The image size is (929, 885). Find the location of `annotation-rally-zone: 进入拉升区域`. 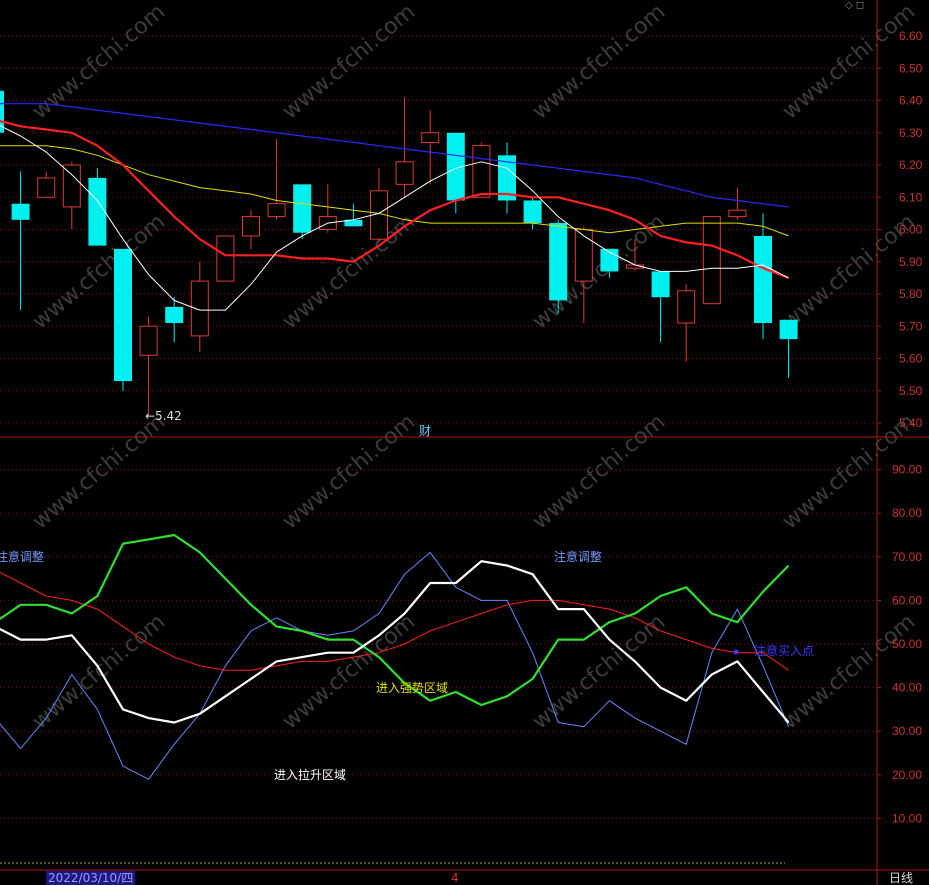

annotation-rally-zone: 进入拉升区域 is located at coordinates (310, 774).